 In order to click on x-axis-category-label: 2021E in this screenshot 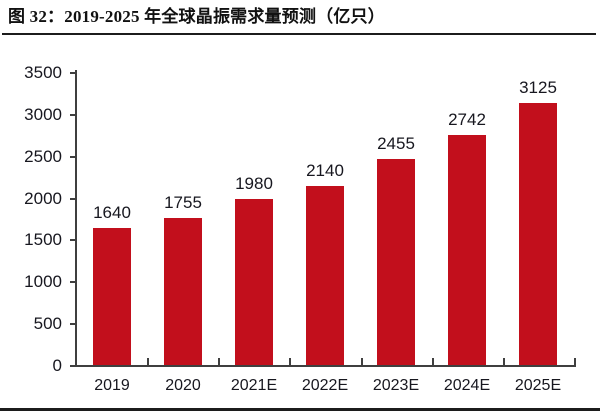, I will do `click(254, 385)`.